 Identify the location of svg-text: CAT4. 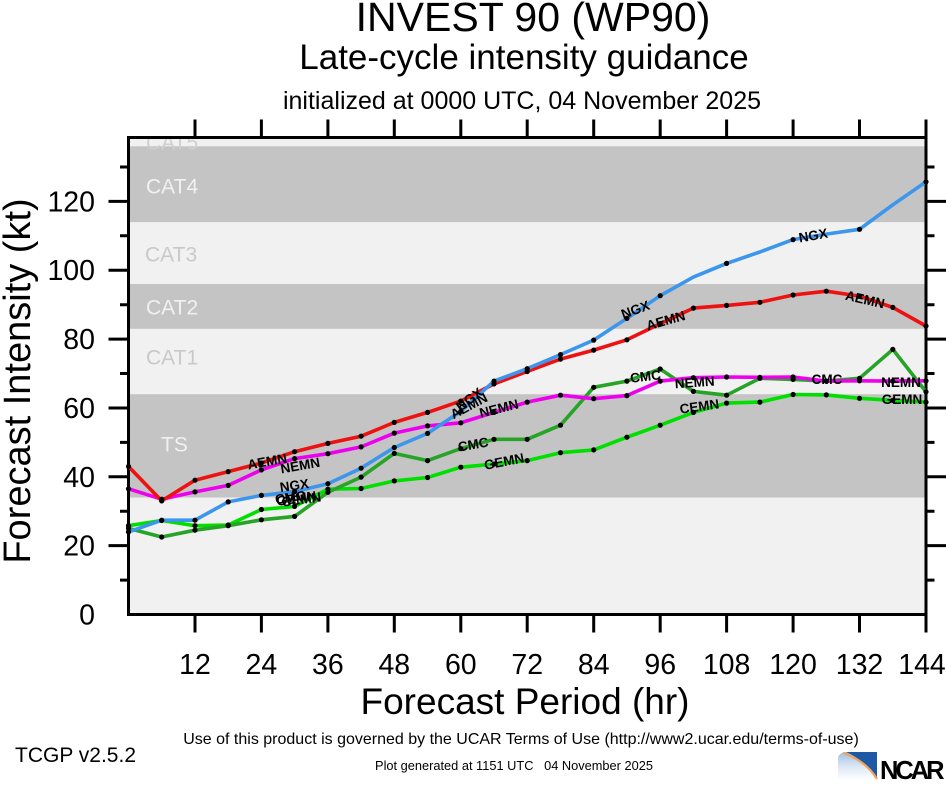
(172, 187).